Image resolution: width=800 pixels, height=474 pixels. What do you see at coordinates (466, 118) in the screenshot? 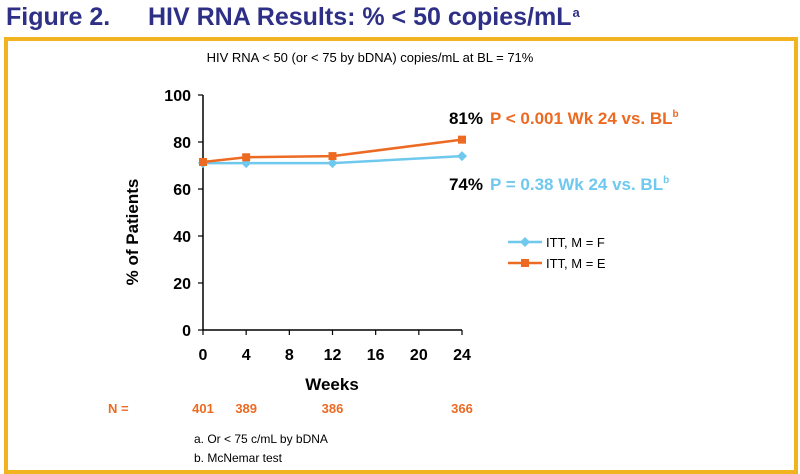
I see `annotation-upper-value: 81%` at bounding box center [466, 118].